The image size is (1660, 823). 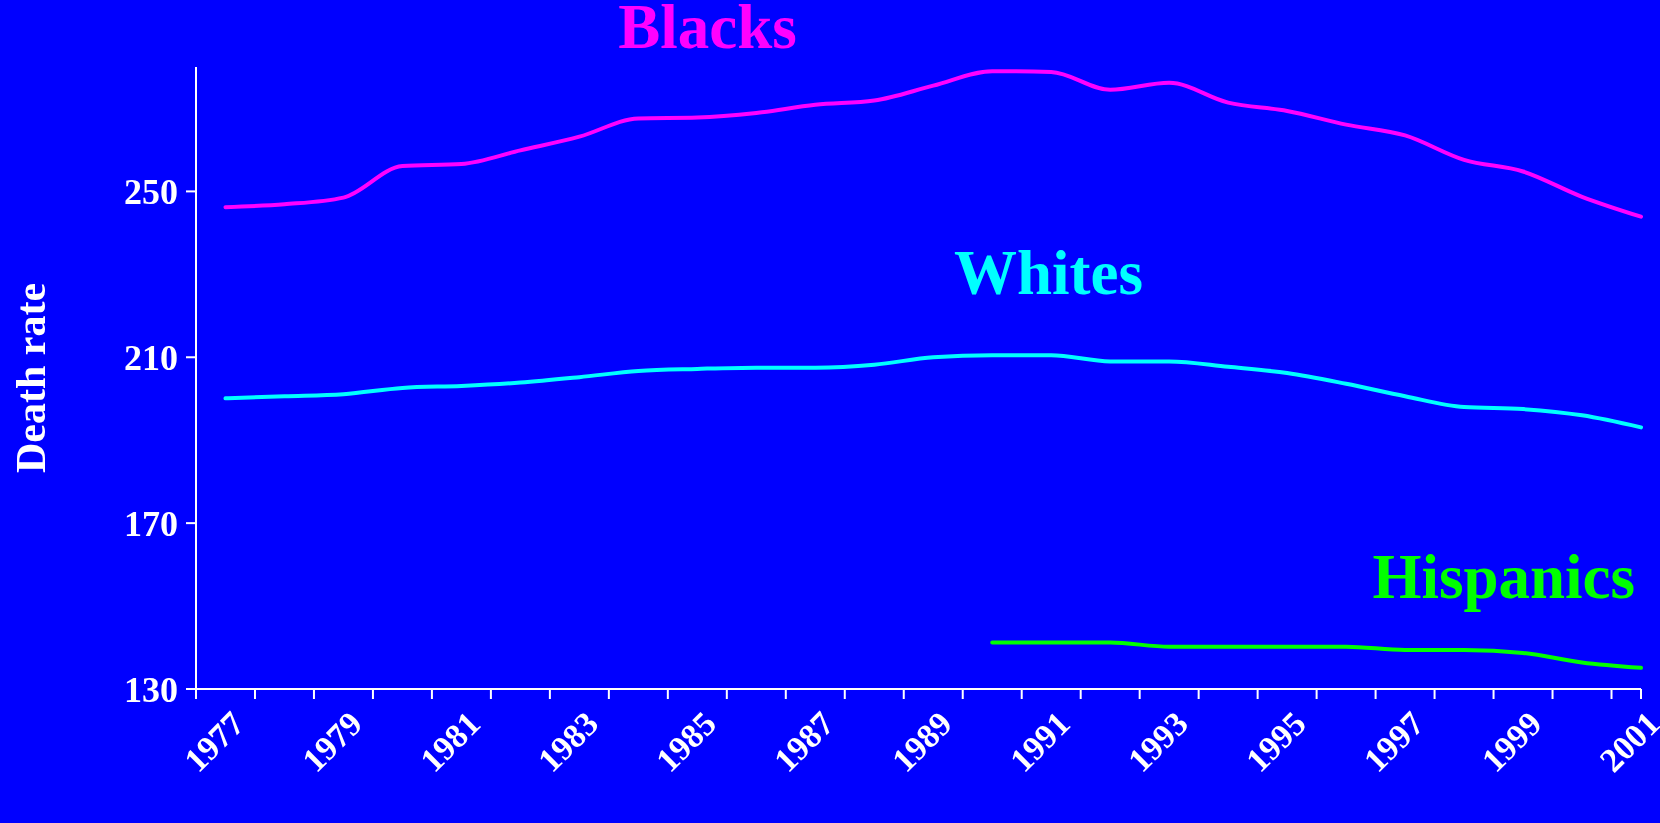 What do you see at coordinates (151, 523) in the screenshot?
I see `y-tick-label: 170` at bounding box center [151, 523].